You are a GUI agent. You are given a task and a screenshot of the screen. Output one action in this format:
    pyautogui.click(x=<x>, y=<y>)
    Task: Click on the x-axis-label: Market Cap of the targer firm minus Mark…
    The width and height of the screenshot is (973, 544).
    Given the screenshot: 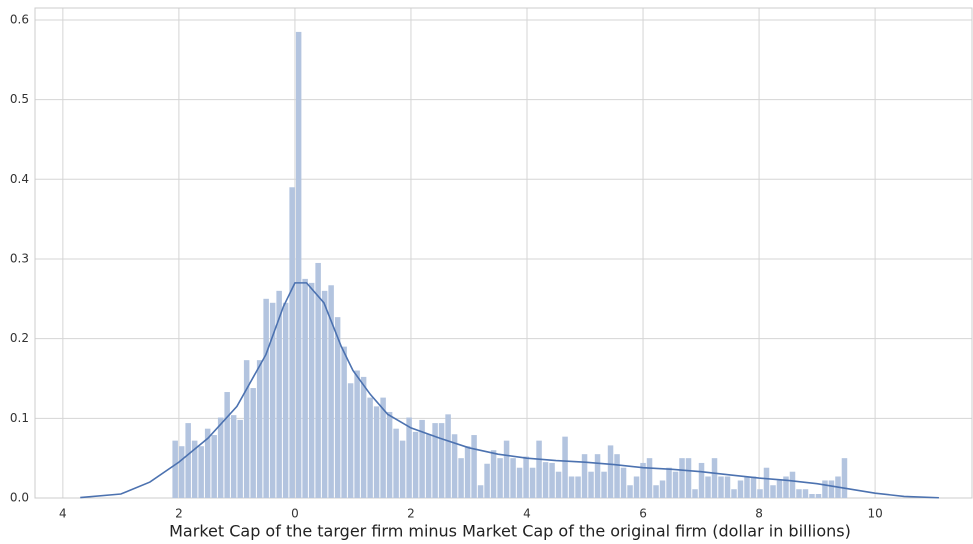 What is the action you would take?
    pyautogui.click(x=510, y=531)
    